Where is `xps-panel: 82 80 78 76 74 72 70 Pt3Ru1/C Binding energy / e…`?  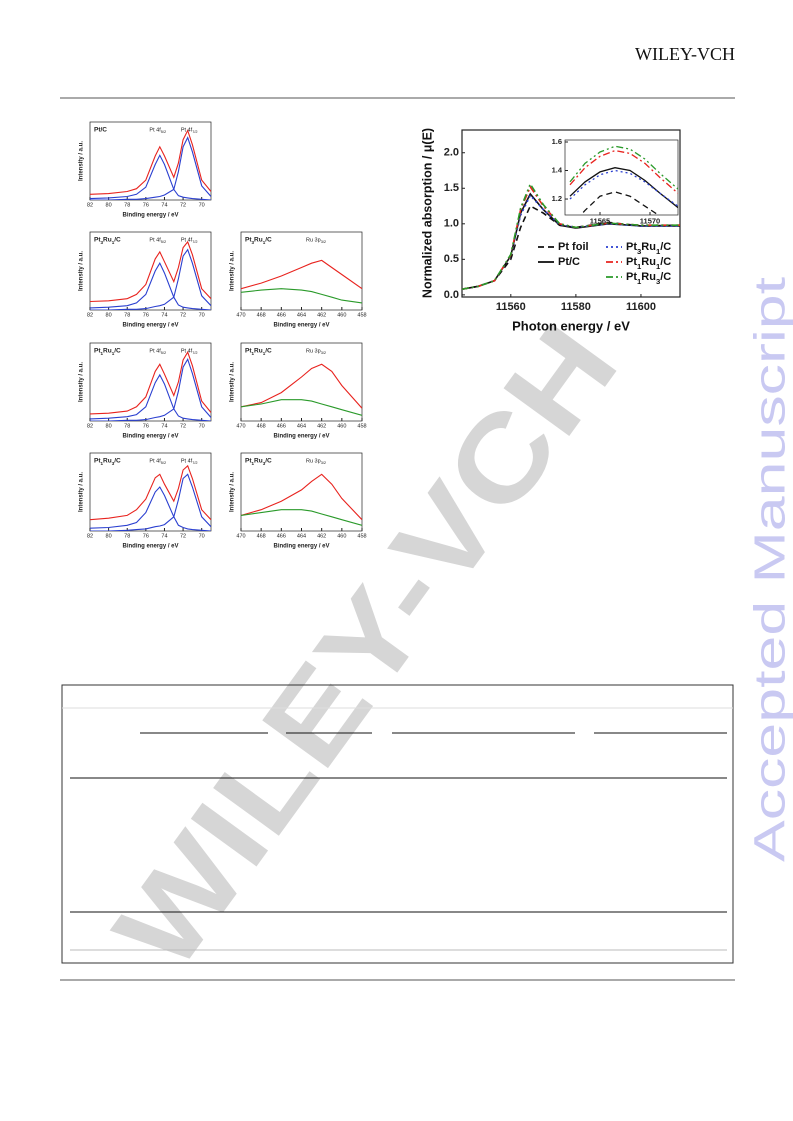
xps-panel: 82 80 78 76 74 72 70 Pt3Ru1/C Binding energy / e… is located at coordinates (145, 280).